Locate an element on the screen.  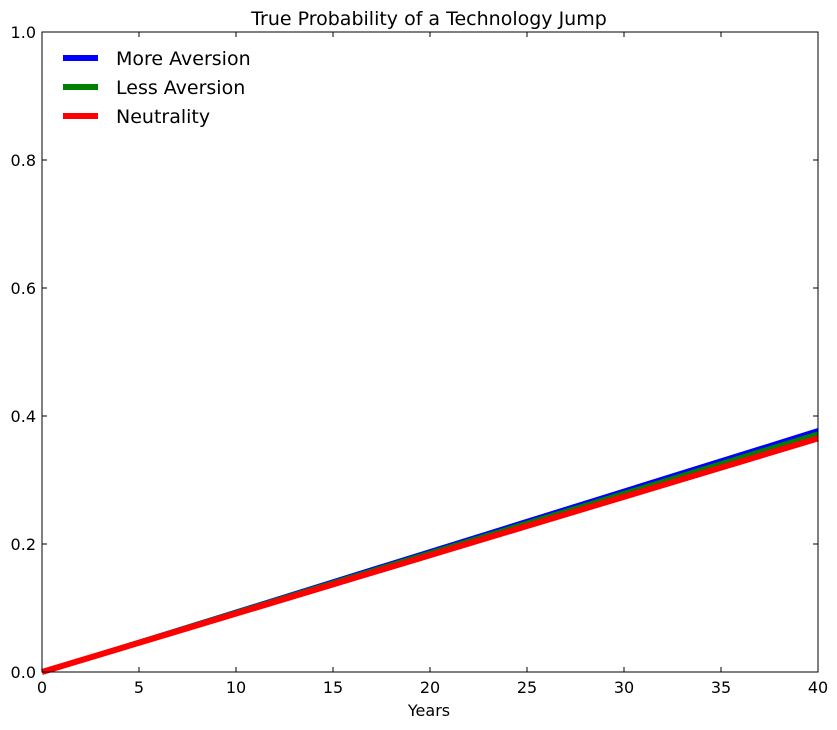
x-tick-label: 25 is located at coordinates (527, 687).